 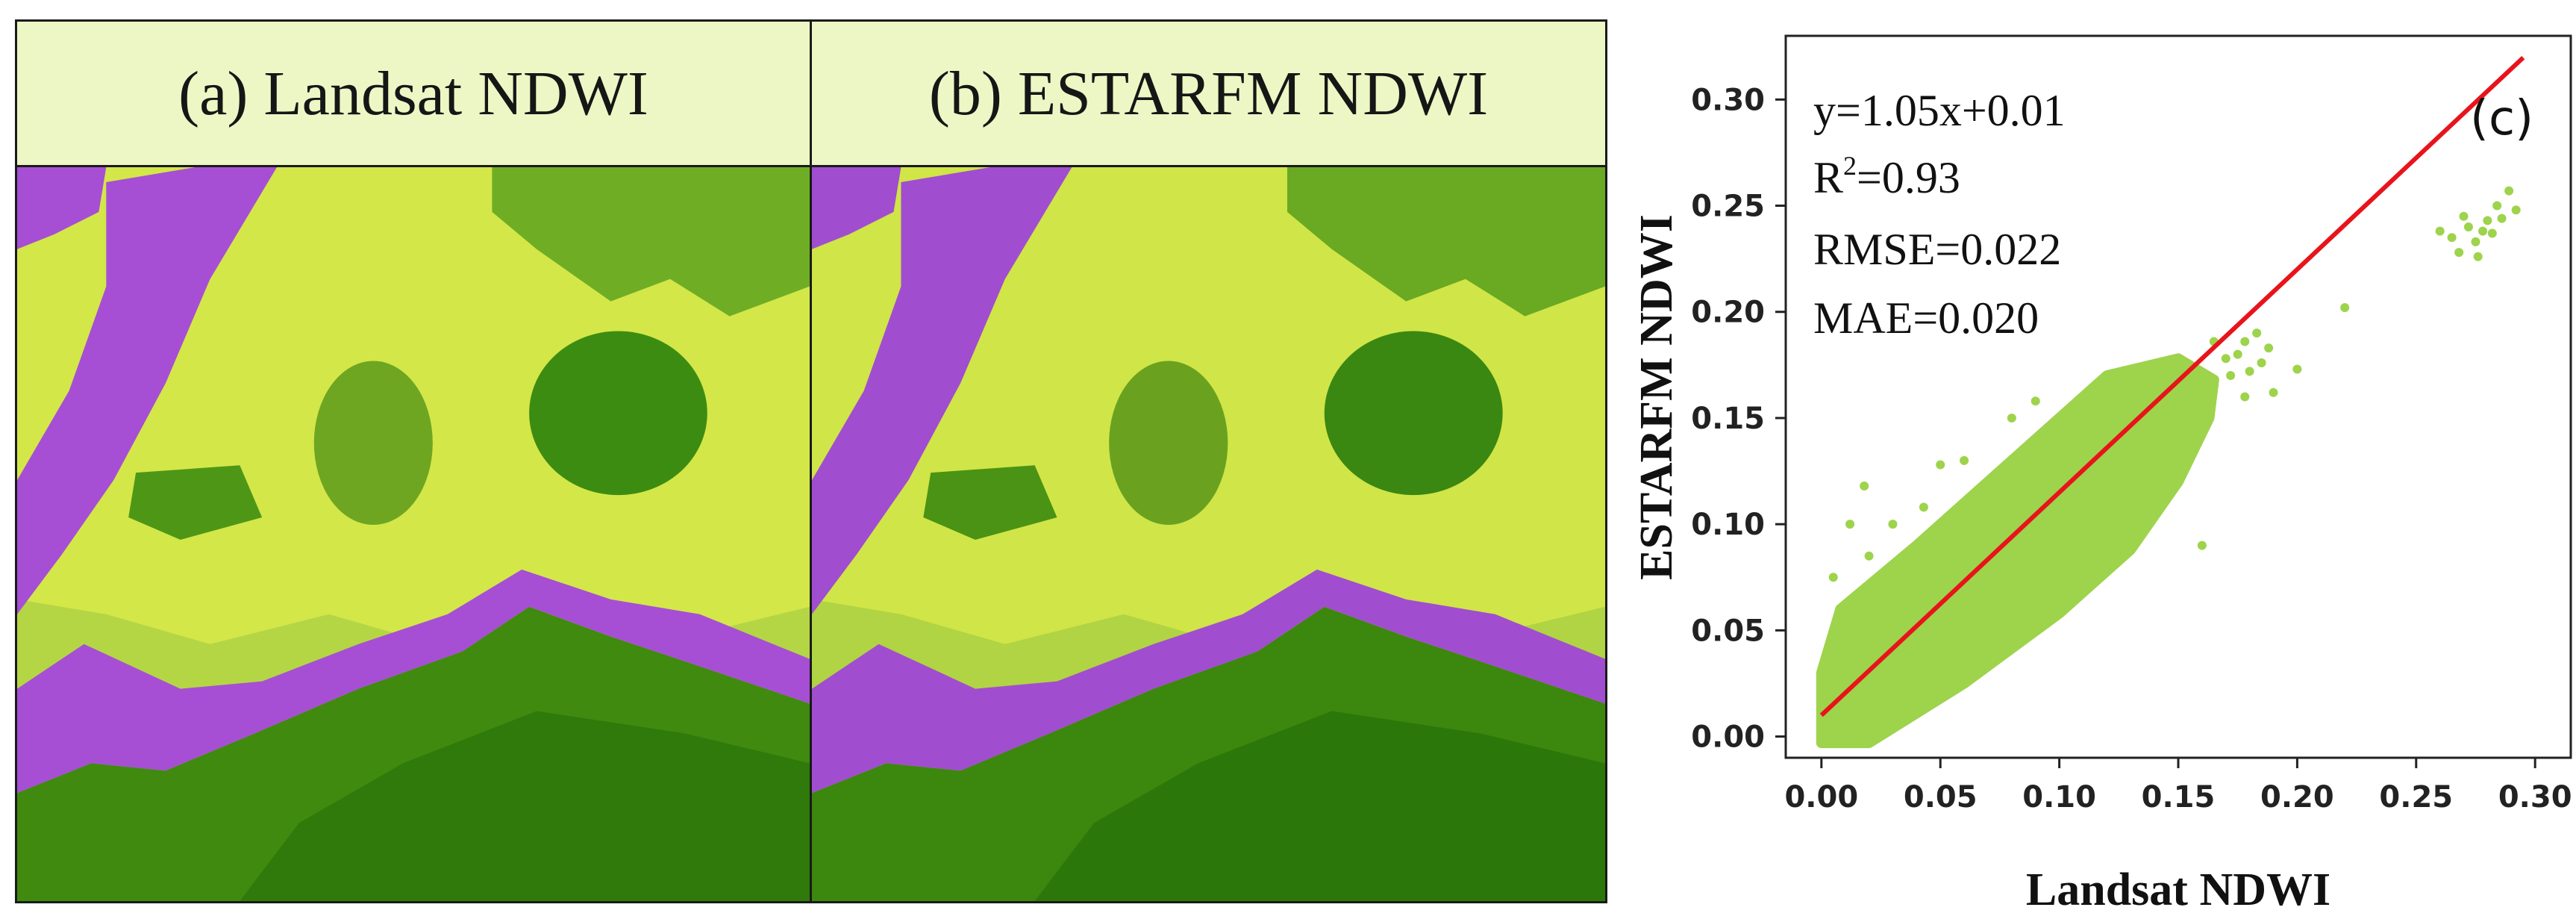 I want to click on mae-value: MAE=0.020, so click(x=1926, y=318).